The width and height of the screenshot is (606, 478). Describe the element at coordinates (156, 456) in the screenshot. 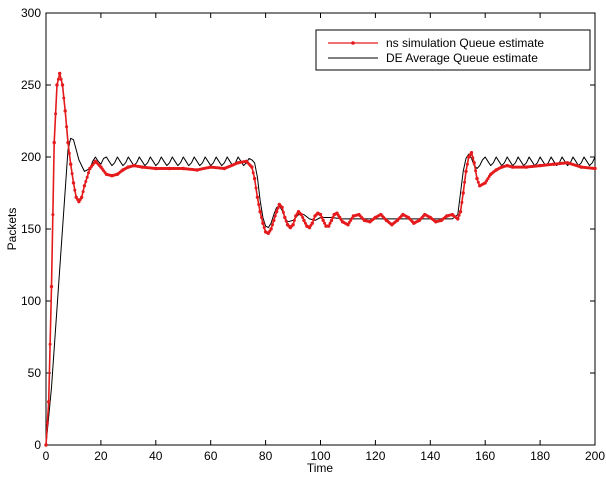

I see `x-tick-label: 40` at that location.